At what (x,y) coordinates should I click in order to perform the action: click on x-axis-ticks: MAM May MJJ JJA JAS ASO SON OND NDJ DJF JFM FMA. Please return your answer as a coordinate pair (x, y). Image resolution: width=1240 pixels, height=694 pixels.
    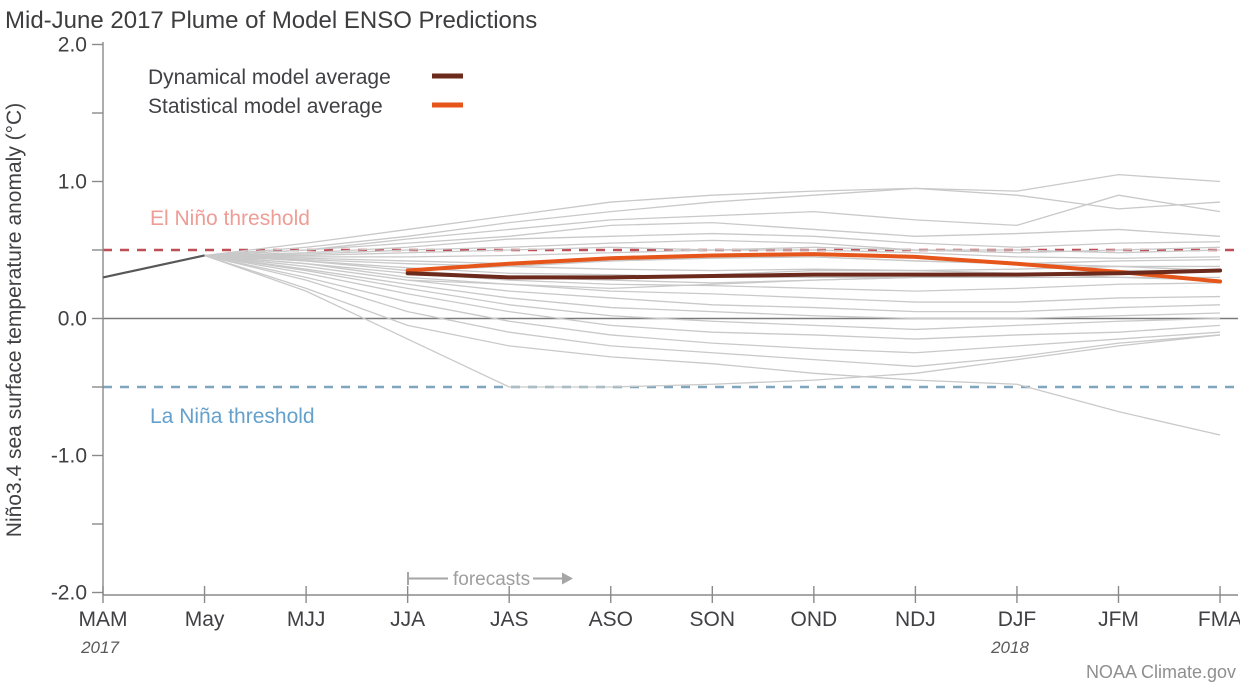
    Looking at the image, I should click on (659, 608).